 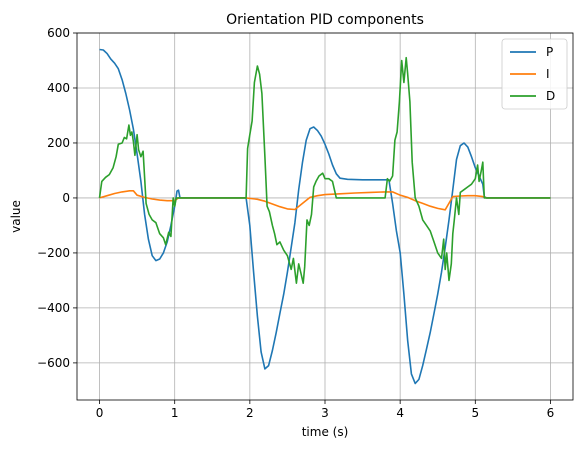 What do you see at coordinates (53, 308) in the screenshot?
I see `y-tick-label: −400` at bounding box center [53, 308].